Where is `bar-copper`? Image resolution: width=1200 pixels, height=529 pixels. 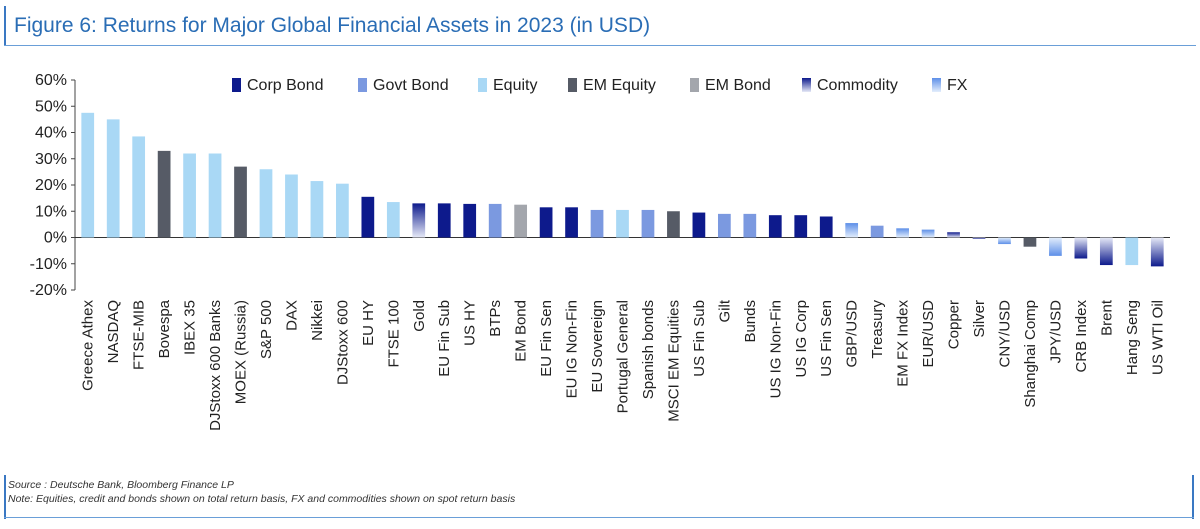
bar-copper is located at coordinates (953, 235).